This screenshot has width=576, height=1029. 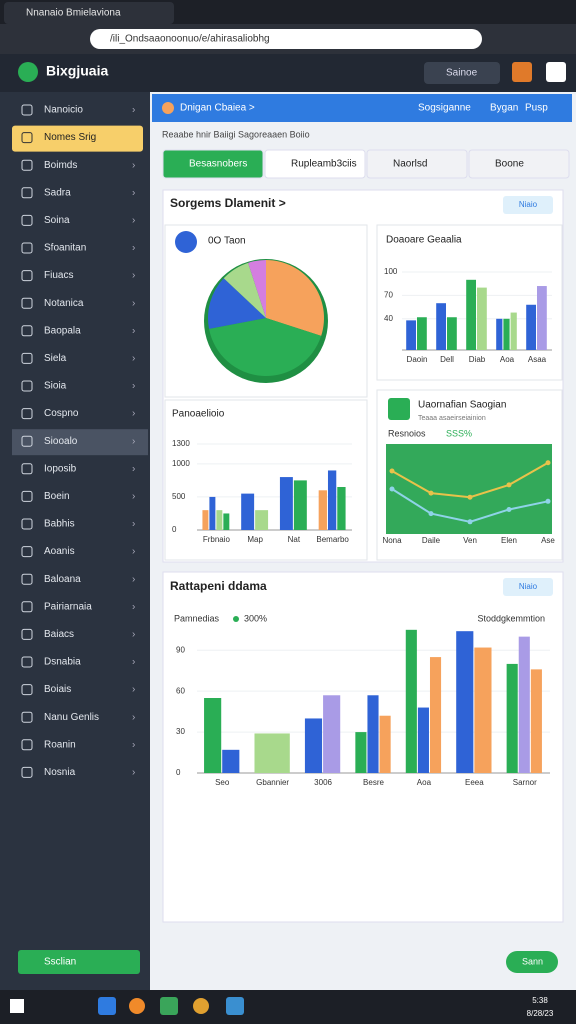 I want to click on start-button, so click(x=17, y=1006).